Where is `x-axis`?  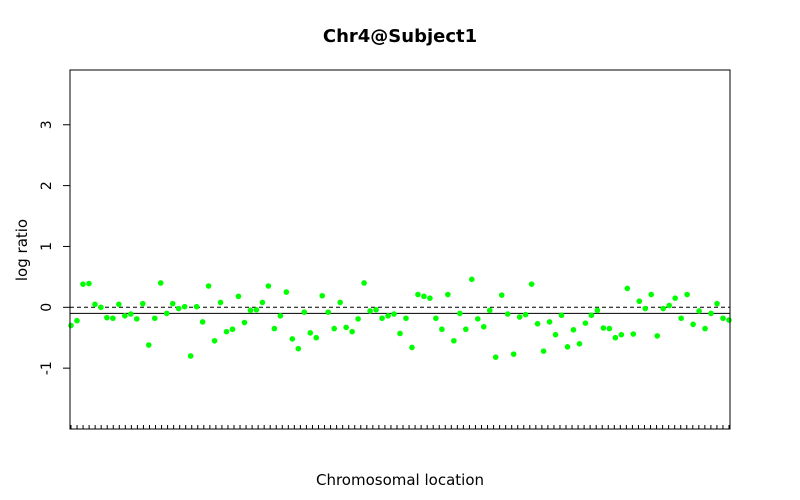
x-axis is located at coordinates (400, 427).